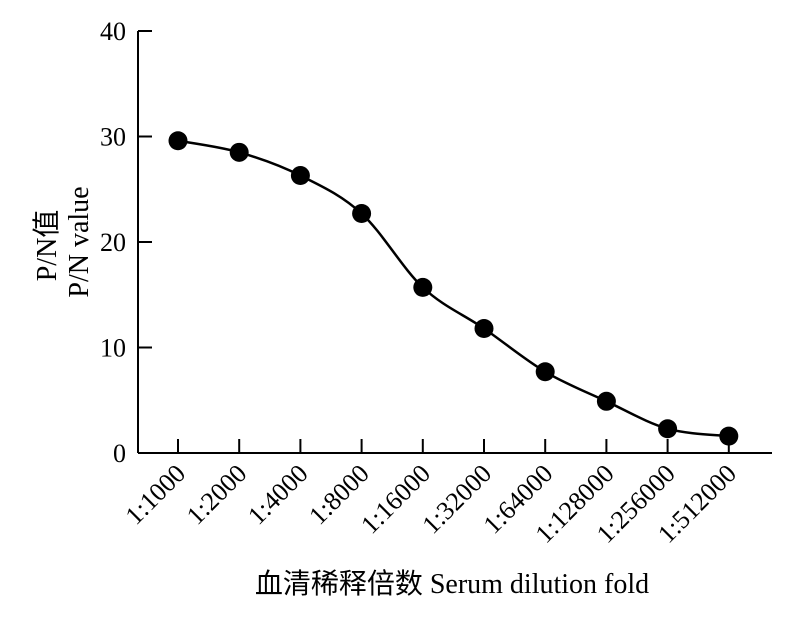  Describe the element at coordinates (119, 453) in the screenshot. I see `y-tick-label: 0` at that location.